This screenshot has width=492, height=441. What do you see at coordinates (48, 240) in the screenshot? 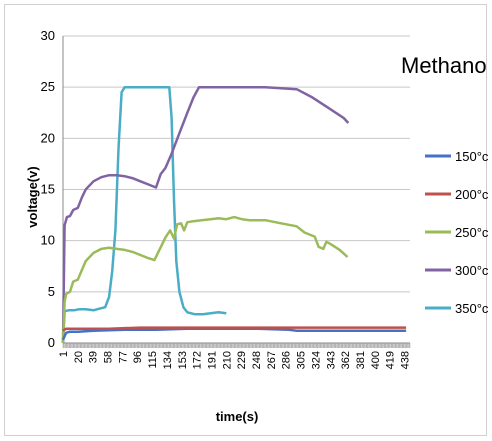
I see `y-tick-label: 10` at bounding box center [48, 240].